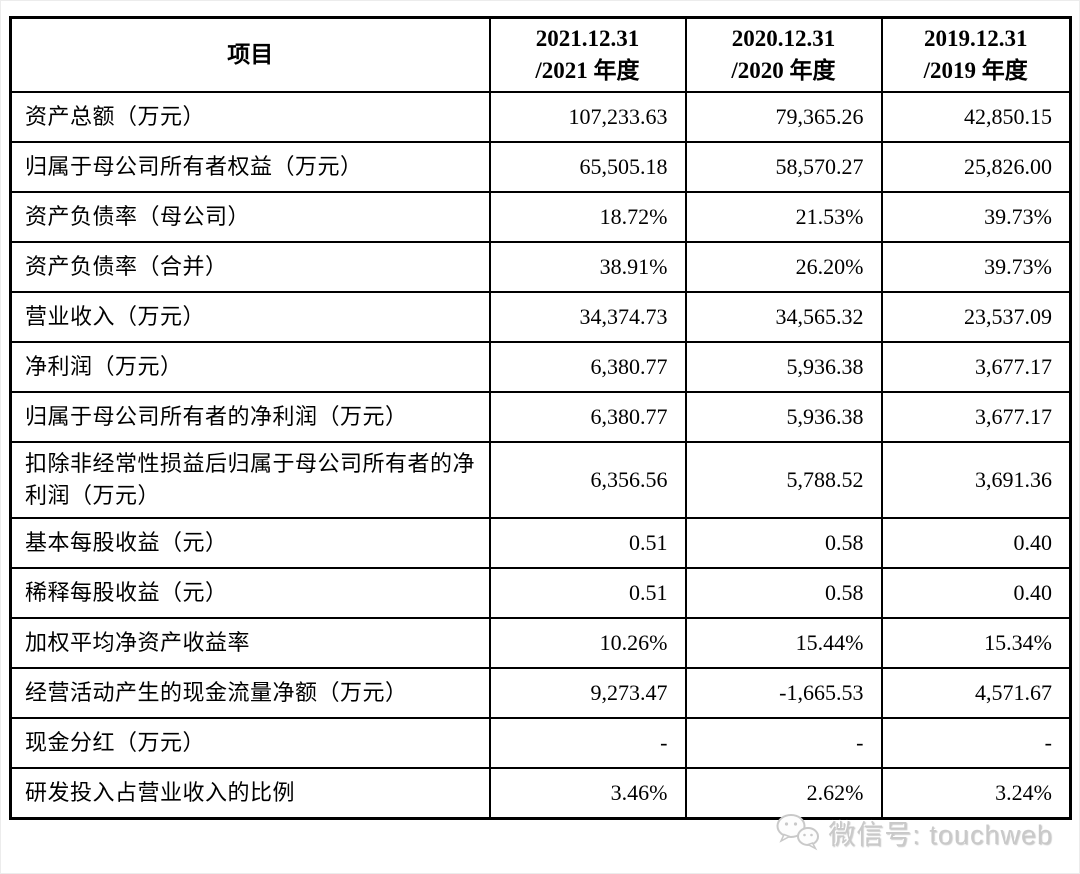 The width and height of the screenshot is (1080, 874). I want to click on cell-value: 65,505.18, so click(587, 167).